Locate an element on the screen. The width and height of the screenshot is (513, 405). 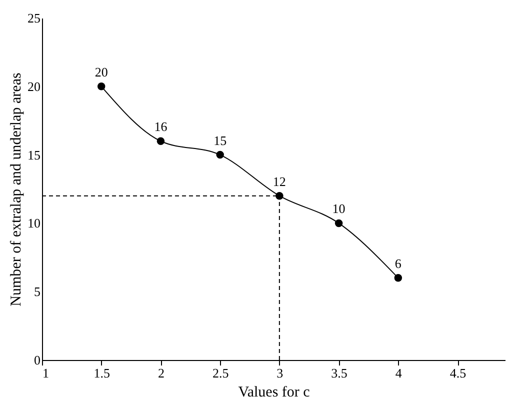
x-axis-title: Values for c is located at coordinates (274, 392).